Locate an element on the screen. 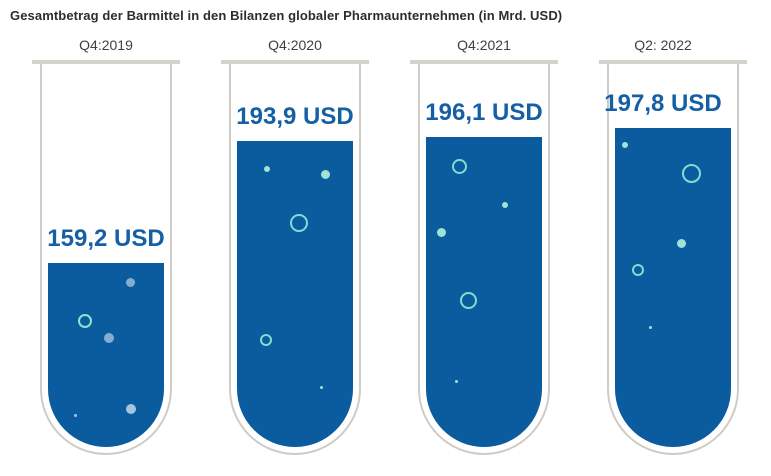 The image size is (771, 476). value-label: 193,9 USD is located at coordinates (295, 116).